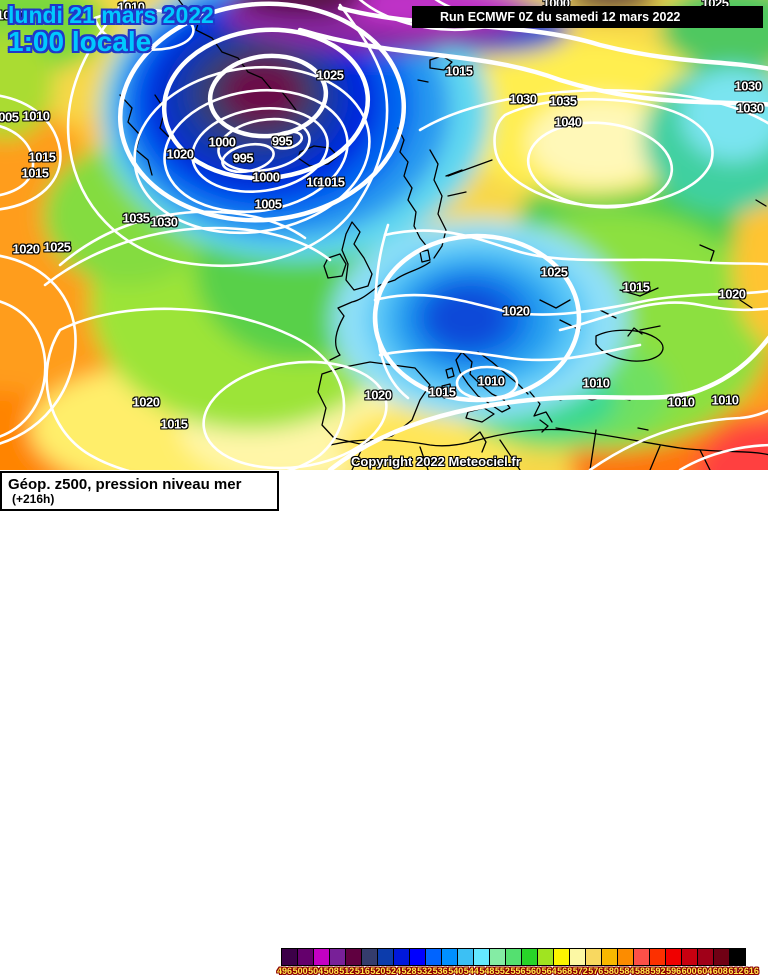 The image size is (768, 976). I want to click on legend-value-label: 556, so click(518, 971).